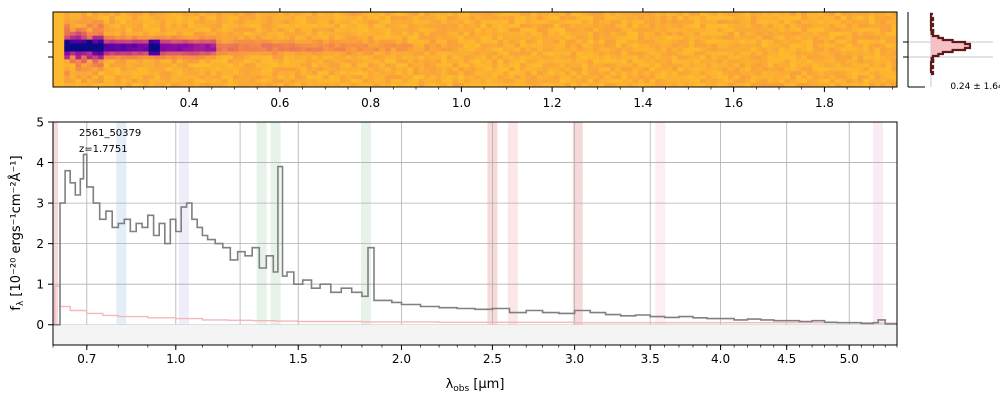  I want to click on profile-panel: 0.24 ± 1.64, so click(951, 52).